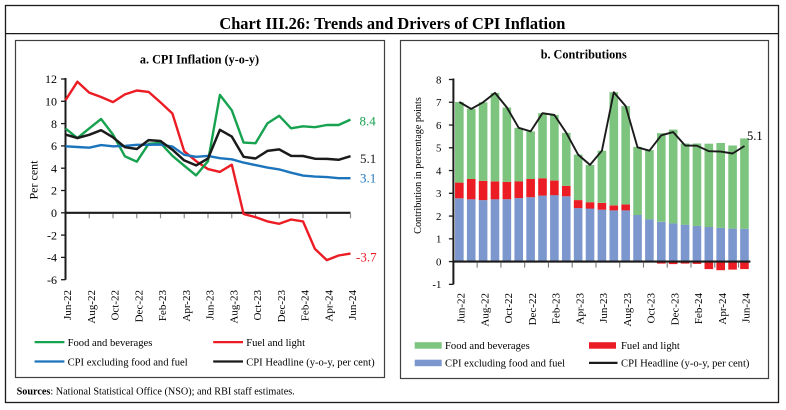  I want to click on svg-text: a. CPI Inflation (y-o-y), so click(199, 59).